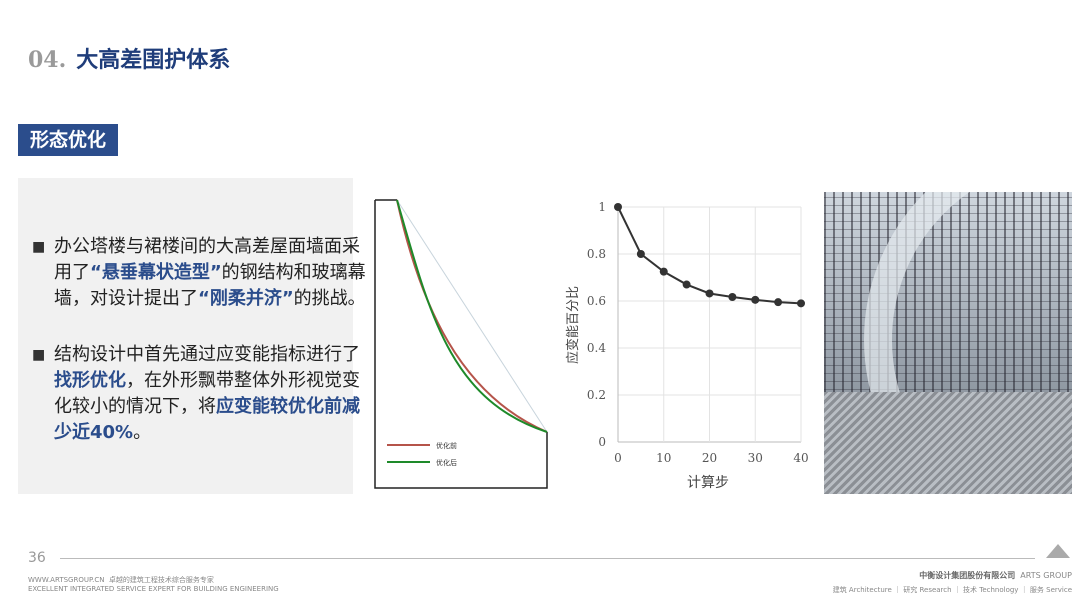 The image size is (1080, 608). Describe the element at coordinates (66, 580) in the screenshot. I see `footer-url: WWW.ARTSGROUP.CN` at that location.